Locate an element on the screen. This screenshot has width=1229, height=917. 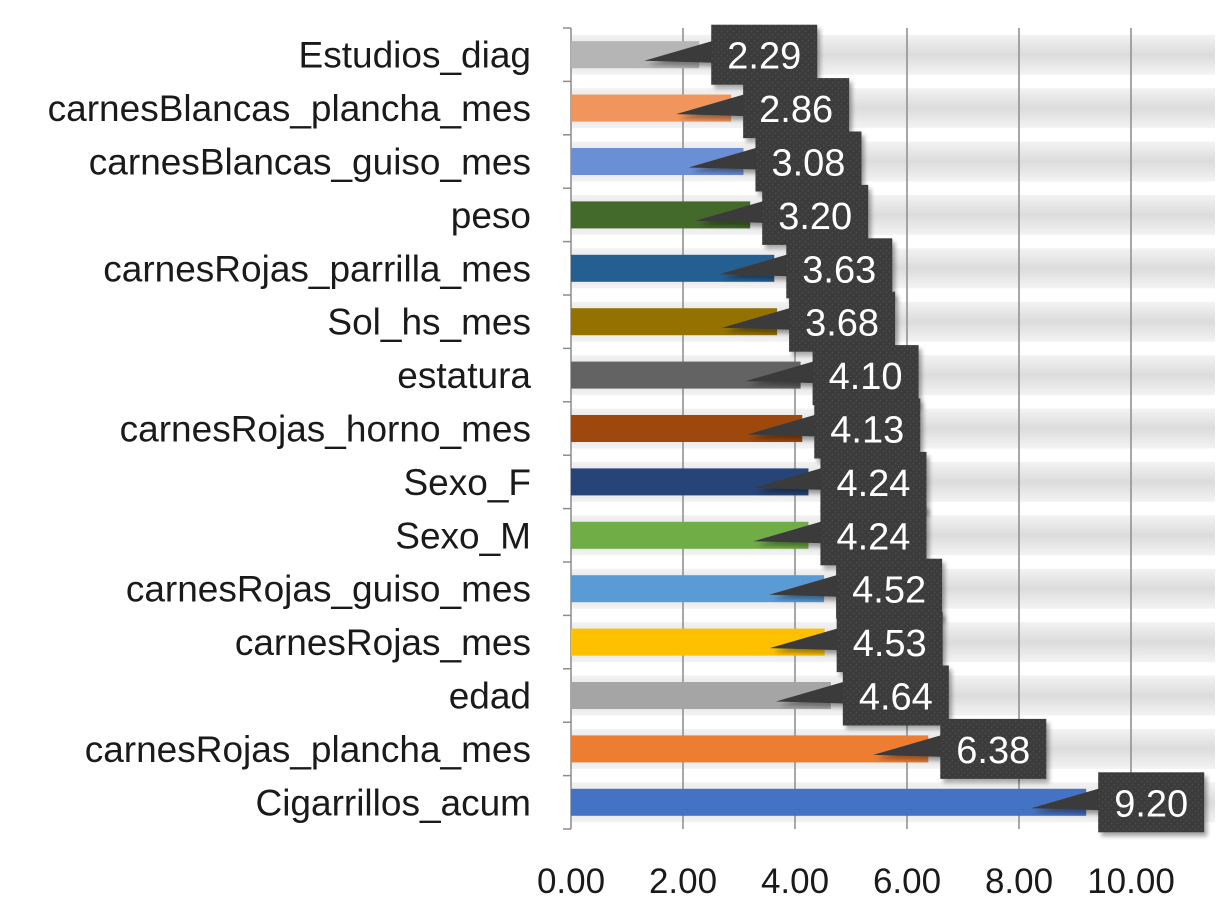
category-label: Sexo_M is located at coordinates (463, 535).